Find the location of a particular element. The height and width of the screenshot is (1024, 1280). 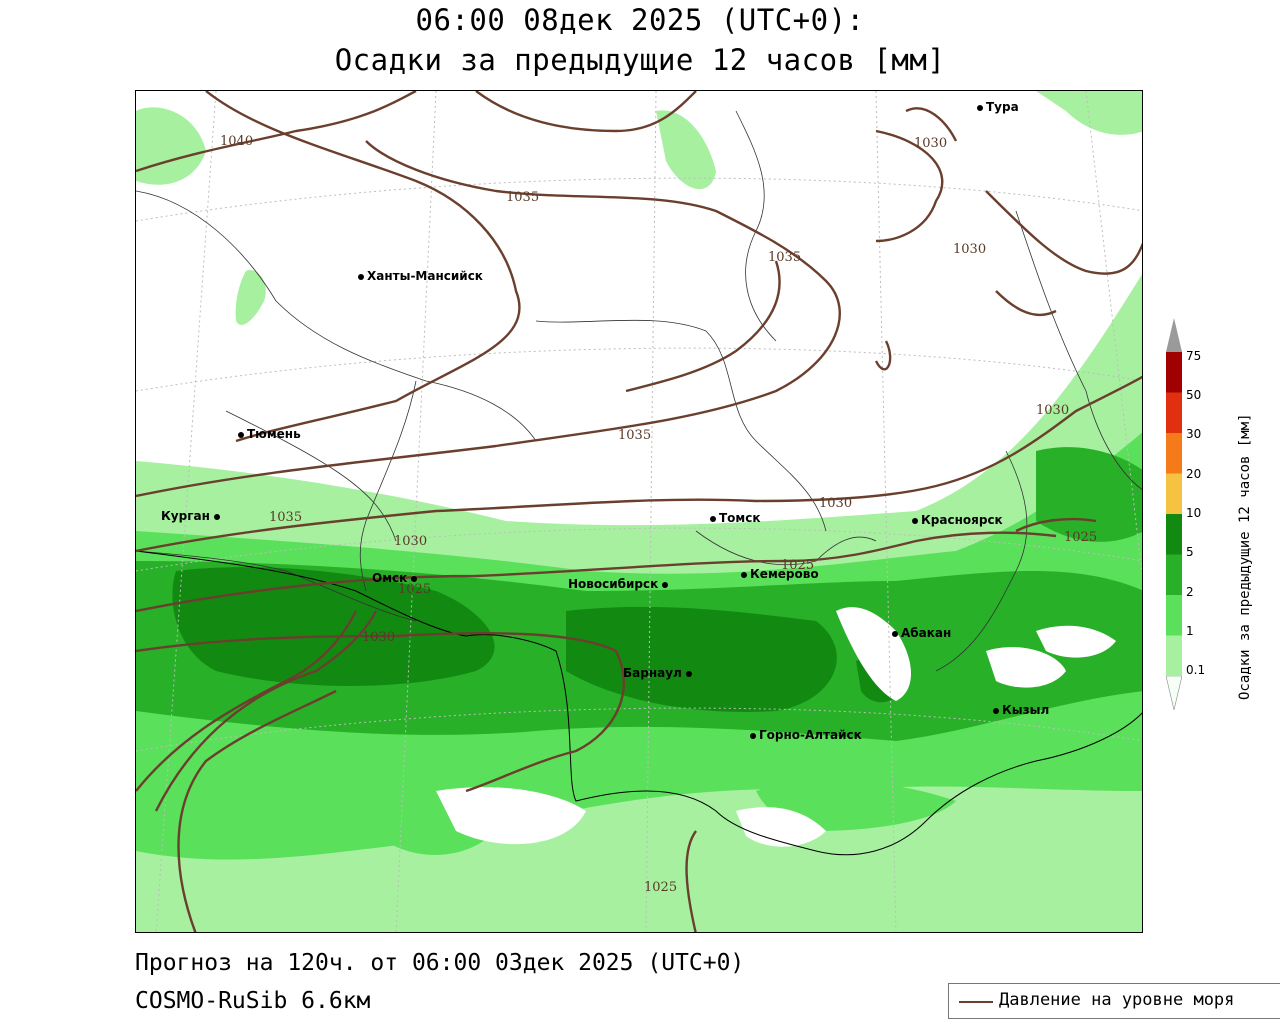

city-marker: Тура is located at coordinates (998, 107).